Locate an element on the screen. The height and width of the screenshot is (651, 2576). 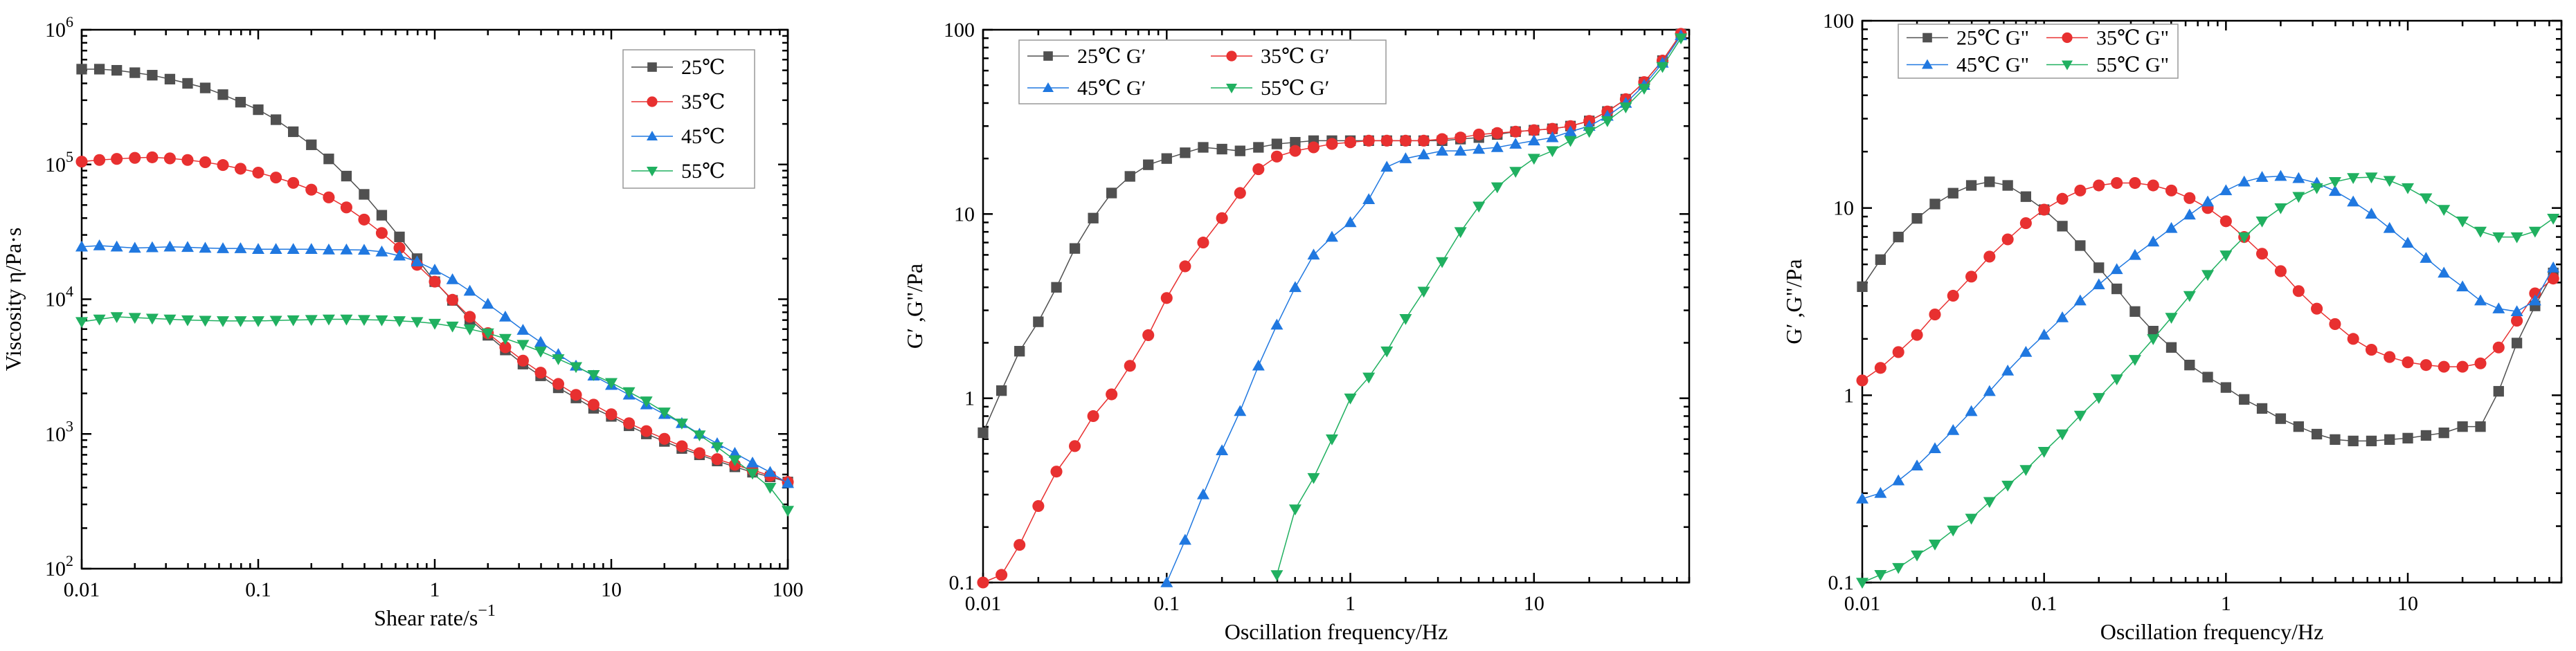
x-tick-label: 0.1 is located at coordinates (2044, 603).